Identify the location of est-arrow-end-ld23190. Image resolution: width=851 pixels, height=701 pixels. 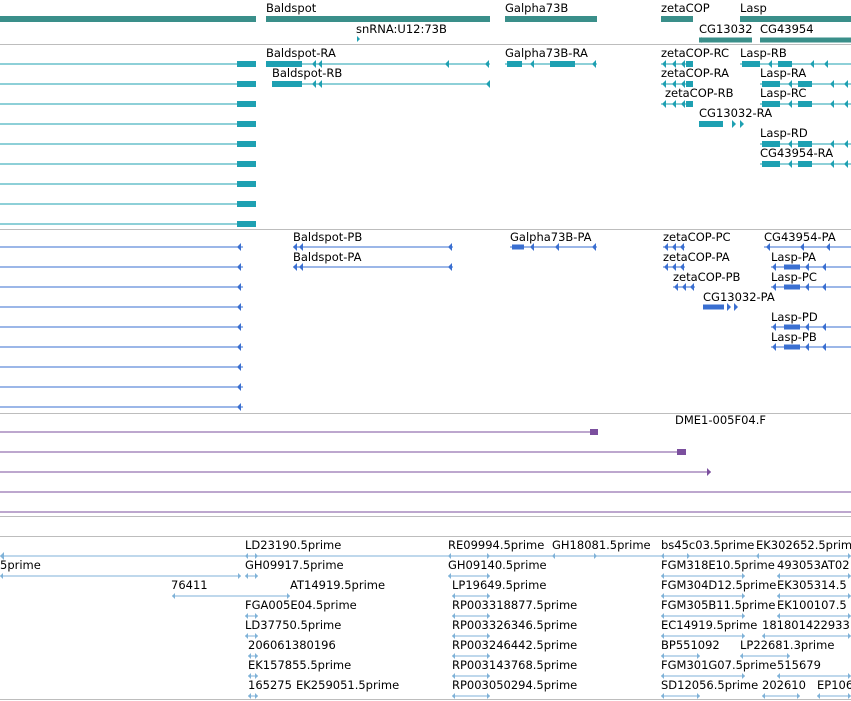
(256, 556).